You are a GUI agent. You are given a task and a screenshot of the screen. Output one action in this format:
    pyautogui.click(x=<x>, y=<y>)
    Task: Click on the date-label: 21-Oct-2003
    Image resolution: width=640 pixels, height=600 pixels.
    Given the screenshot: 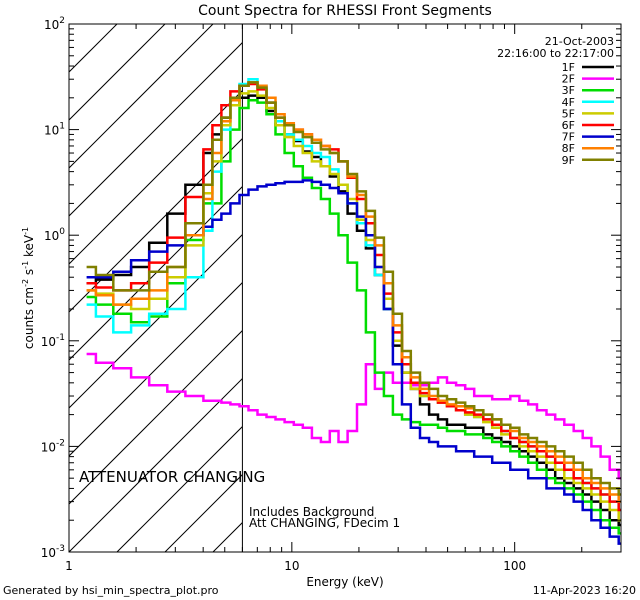 What is the action you would take?
    pyautogui.click(x=579, y=41)
    